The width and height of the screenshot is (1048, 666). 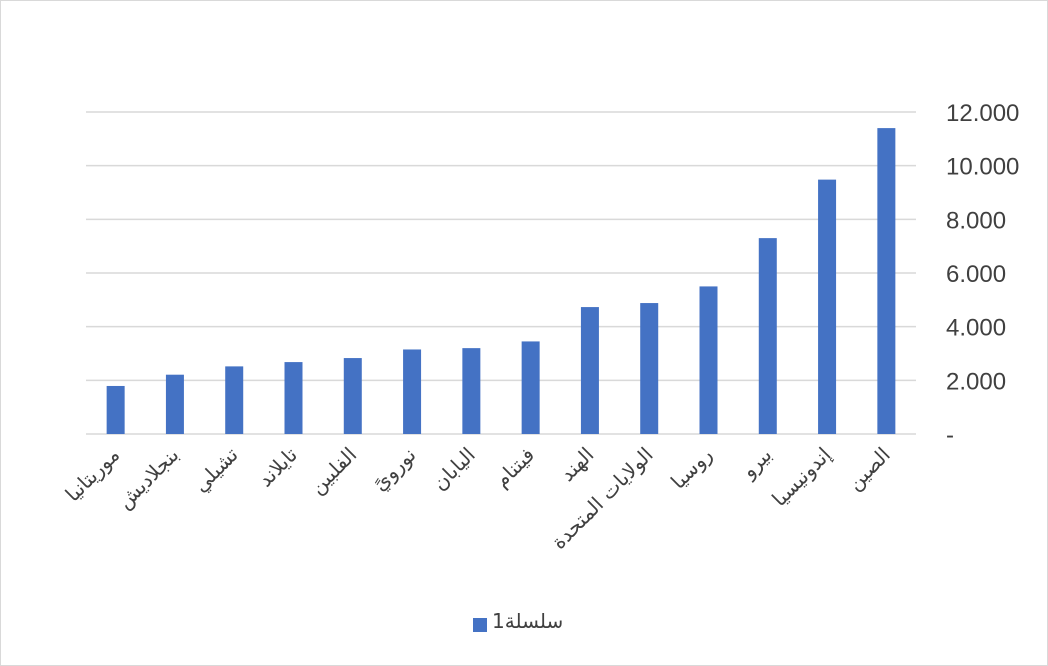 I want to click on legend-label: سلسلة1, so click(x=527, y=621).